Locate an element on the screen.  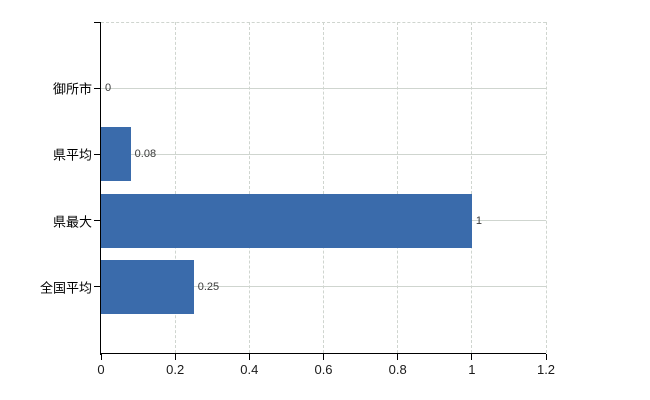
category-label: 御所市 is located at coordinates (72, 89).